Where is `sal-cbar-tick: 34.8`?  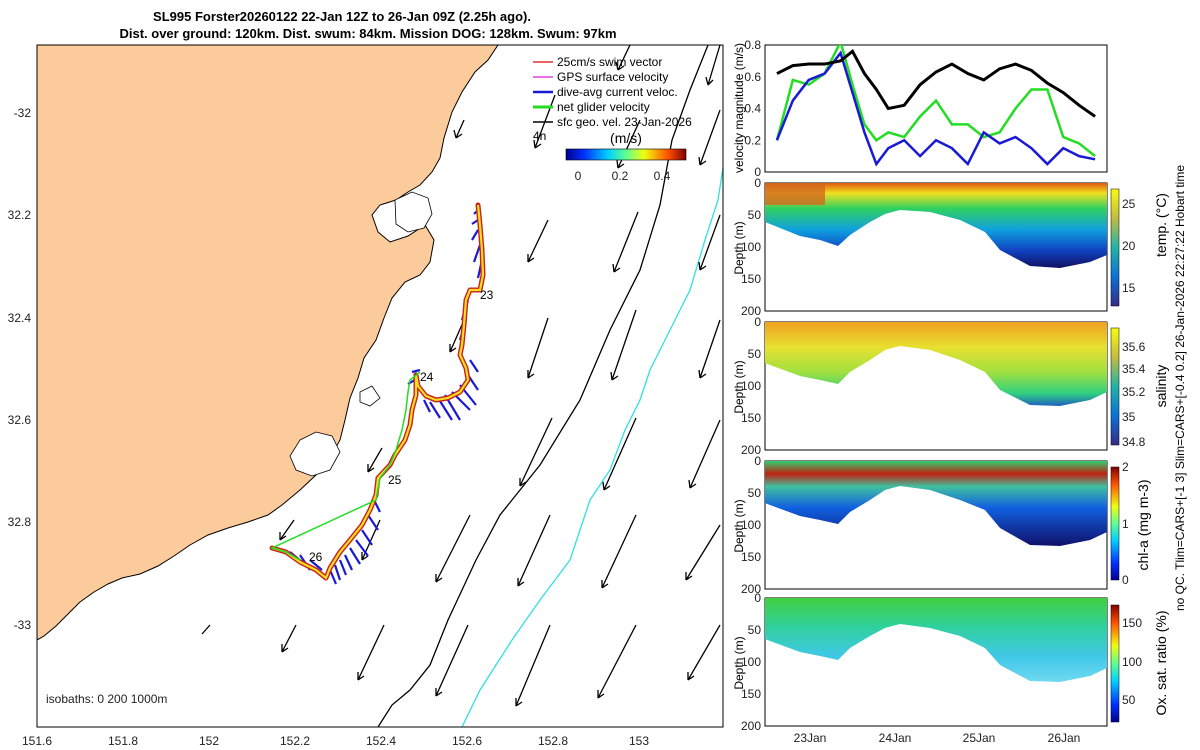 sal-cbar-tick: 34.8 is located at coordinates (1134, 442).